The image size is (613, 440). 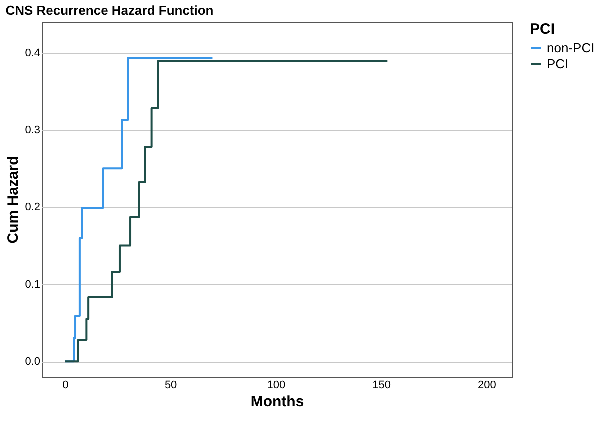 I want to click on x-axis-title: Months, so click(x=277, y=402).